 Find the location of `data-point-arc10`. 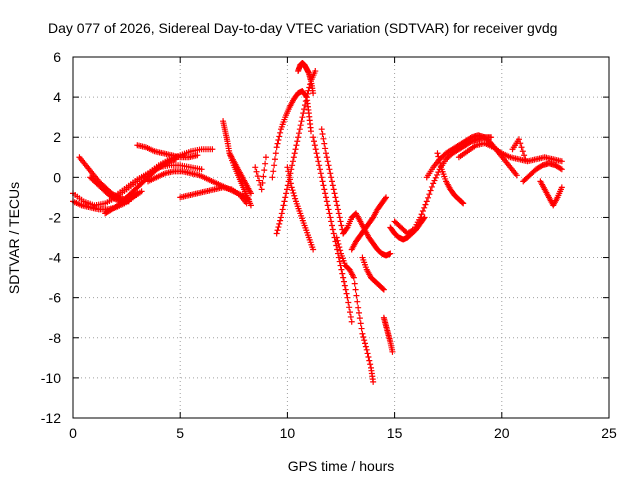

data-point-arc10 is located at coordinates (250, 205).